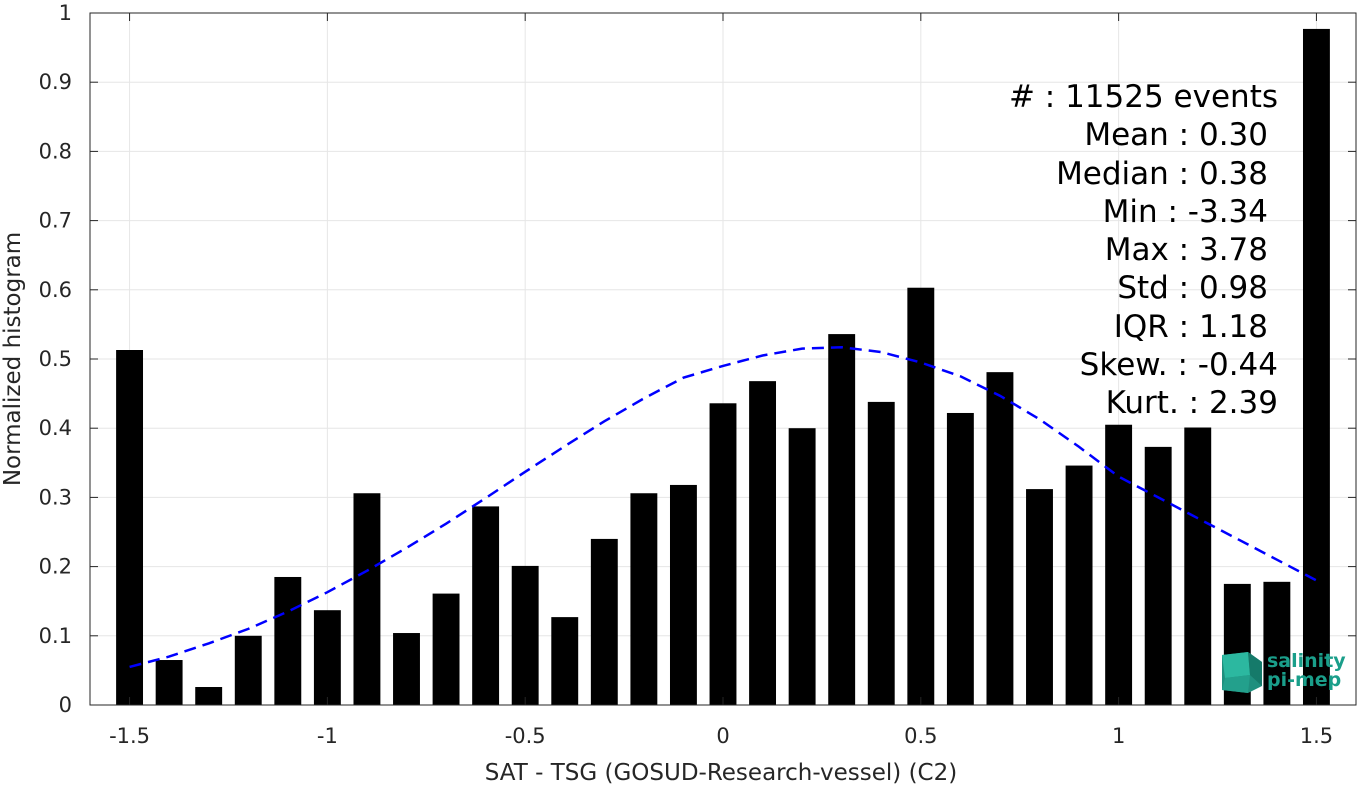 The image size is (1367, 785). Describe the element at coordinates (1192, 403) in the screenshot. I see `stat-annotation: Kurt. : 2.39` at that location.